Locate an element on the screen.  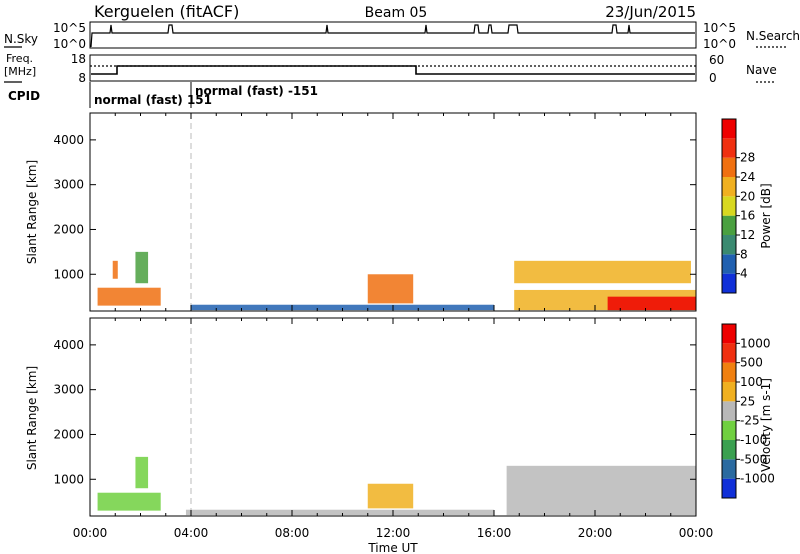
nsky-tick-bottom: 10^0 is located at coordinates (69, 44).